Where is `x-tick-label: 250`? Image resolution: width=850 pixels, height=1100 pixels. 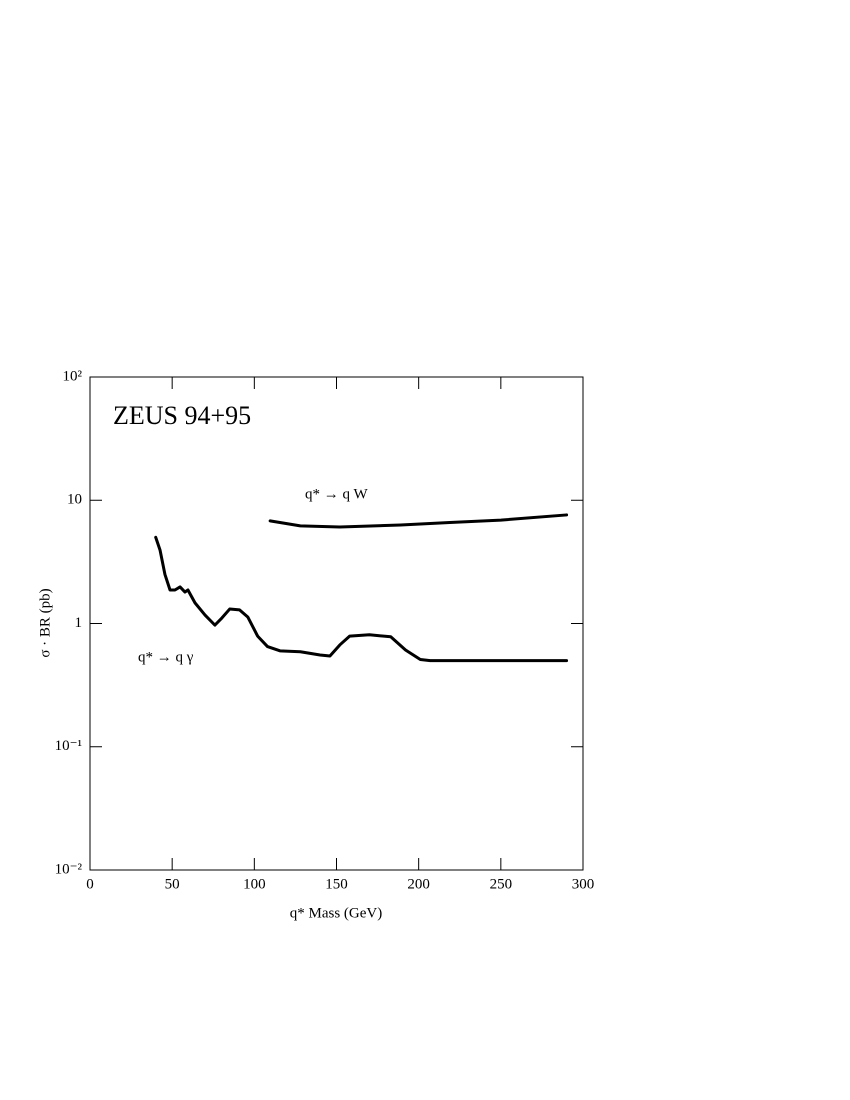
x-tick-label: 250 is located at coordinates (501, 884).